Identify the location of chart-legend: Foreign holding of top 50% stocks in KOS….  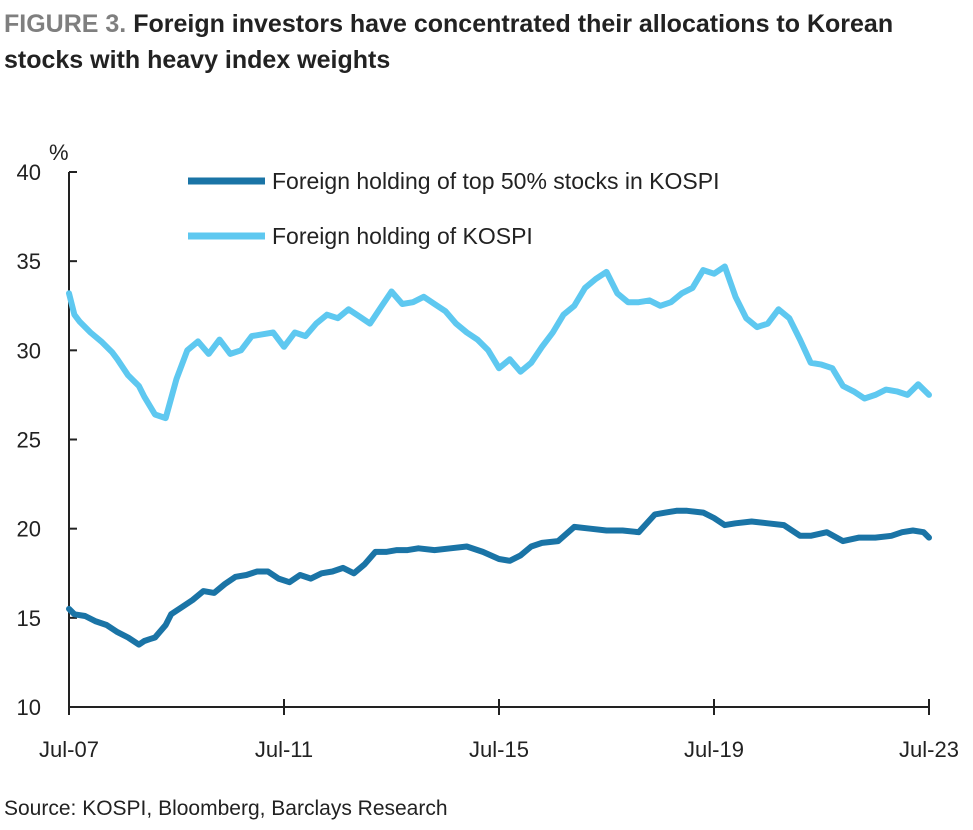
(453, 208).